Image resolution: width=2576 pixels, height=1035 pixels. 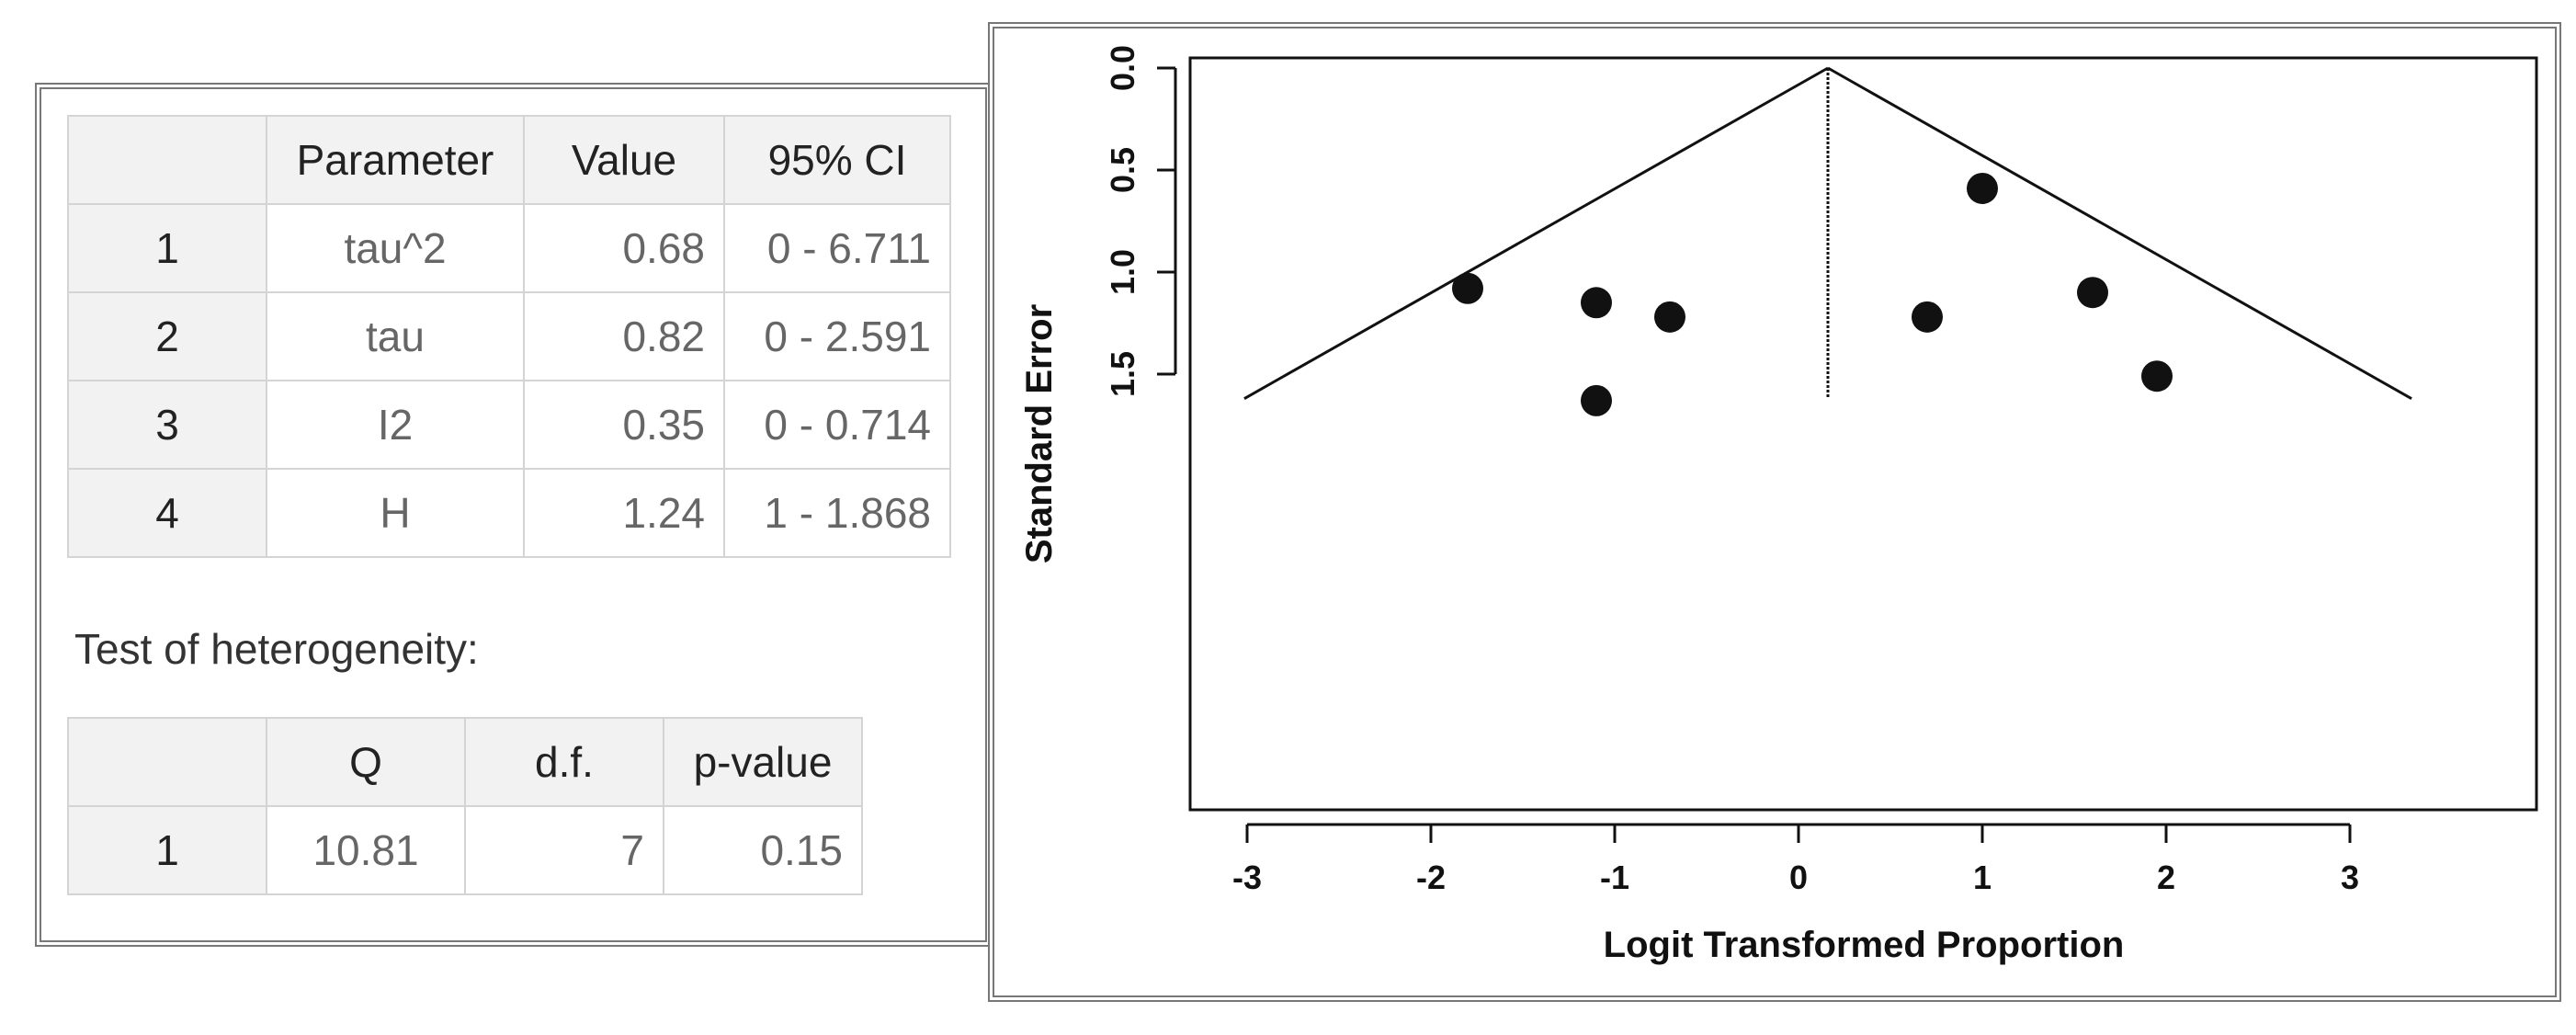 I want to click on df-value: 7, so click(x=564, y=850).